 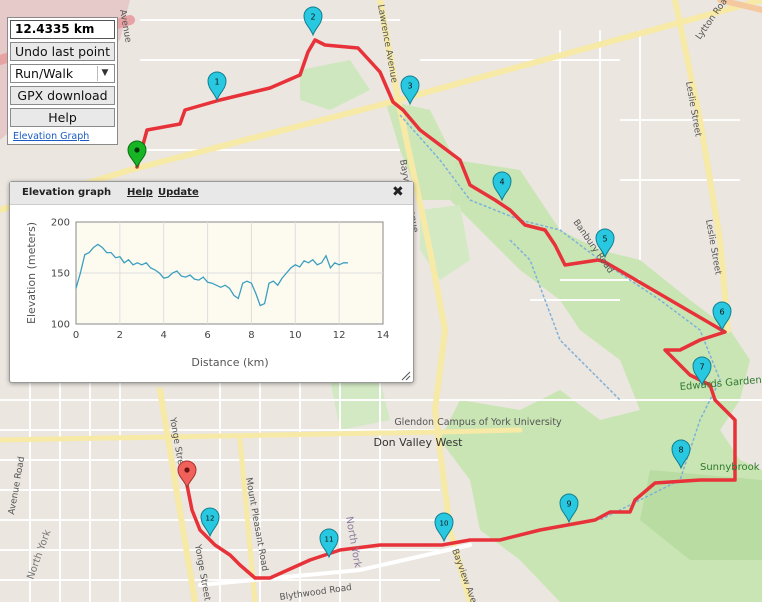 I want to click on distance-marker-5: 5, so click(x=605, y=243).